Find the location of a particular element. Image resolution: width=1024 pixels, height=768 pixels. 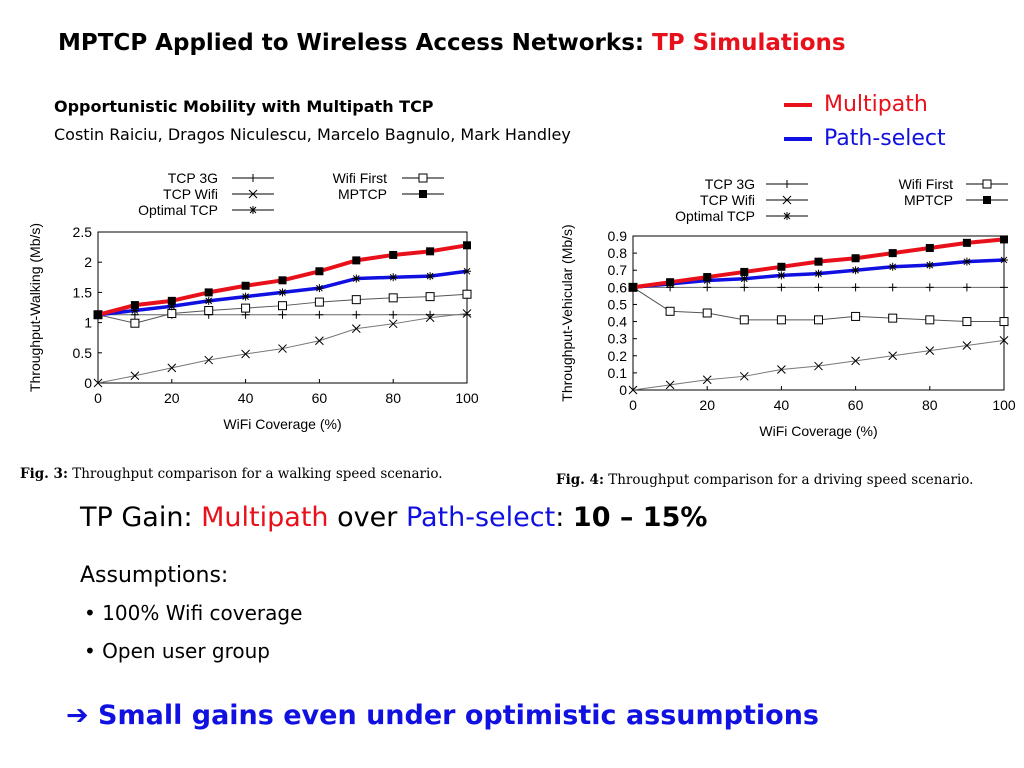

gain-value: 10 – 15% is located at coordinates (640, 517).